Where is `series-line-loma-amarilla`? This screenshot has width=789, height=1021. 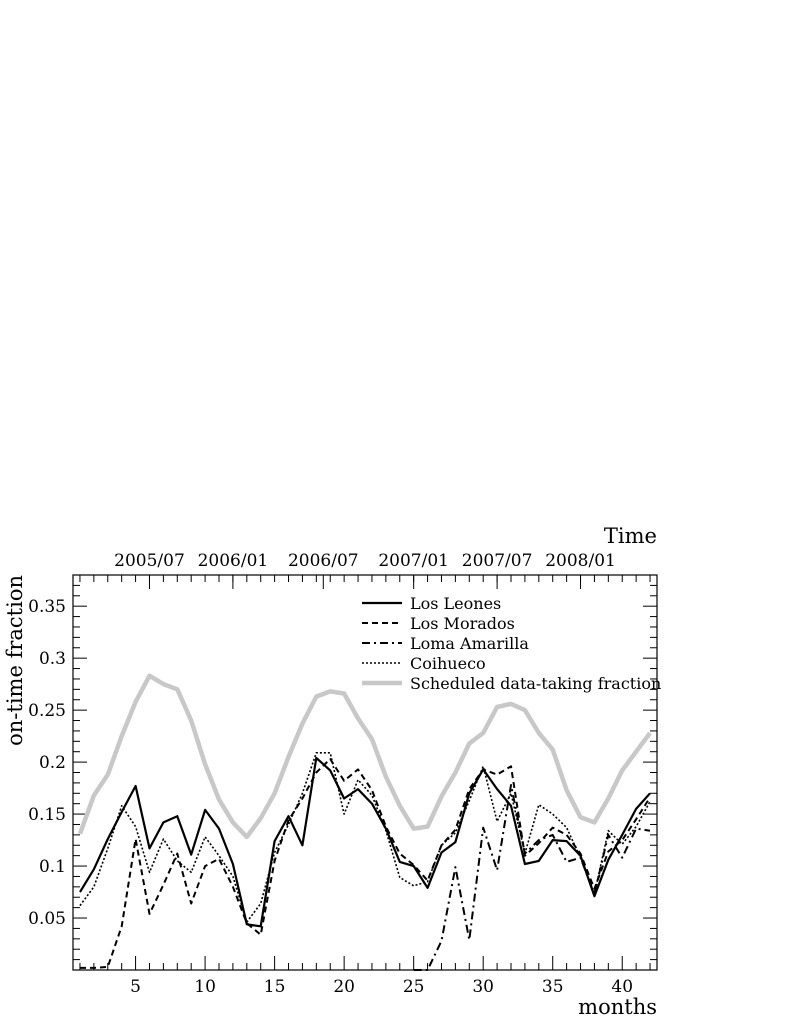 series-line-loma-amarilla is located at coordinates (532, 877).